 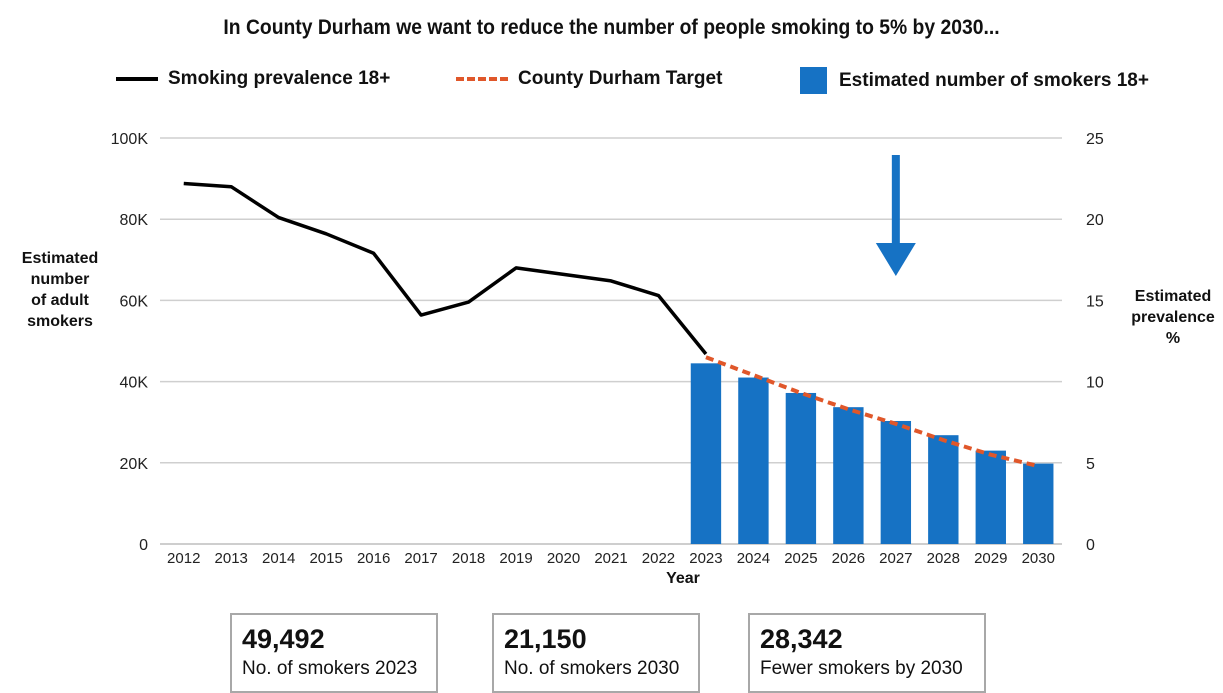 What do you see at coordinates (861, 668) in the screenshot?
I see `stat-label: Fewer smokers by 2030` at bounding box center [861, 668].